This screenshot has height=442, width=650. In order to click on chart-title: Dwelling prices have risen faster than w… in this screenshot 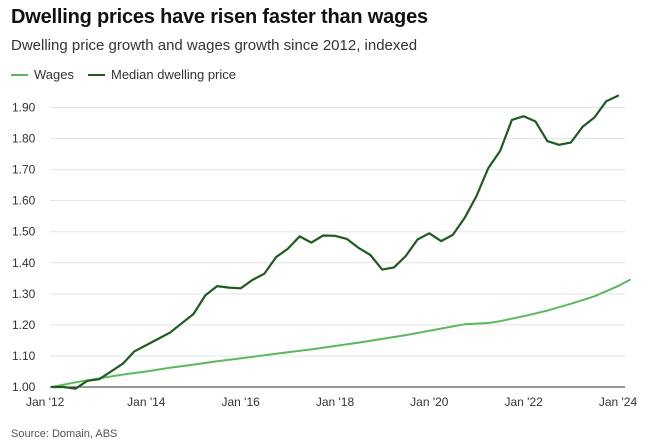, I will do `click(219, 17)`.